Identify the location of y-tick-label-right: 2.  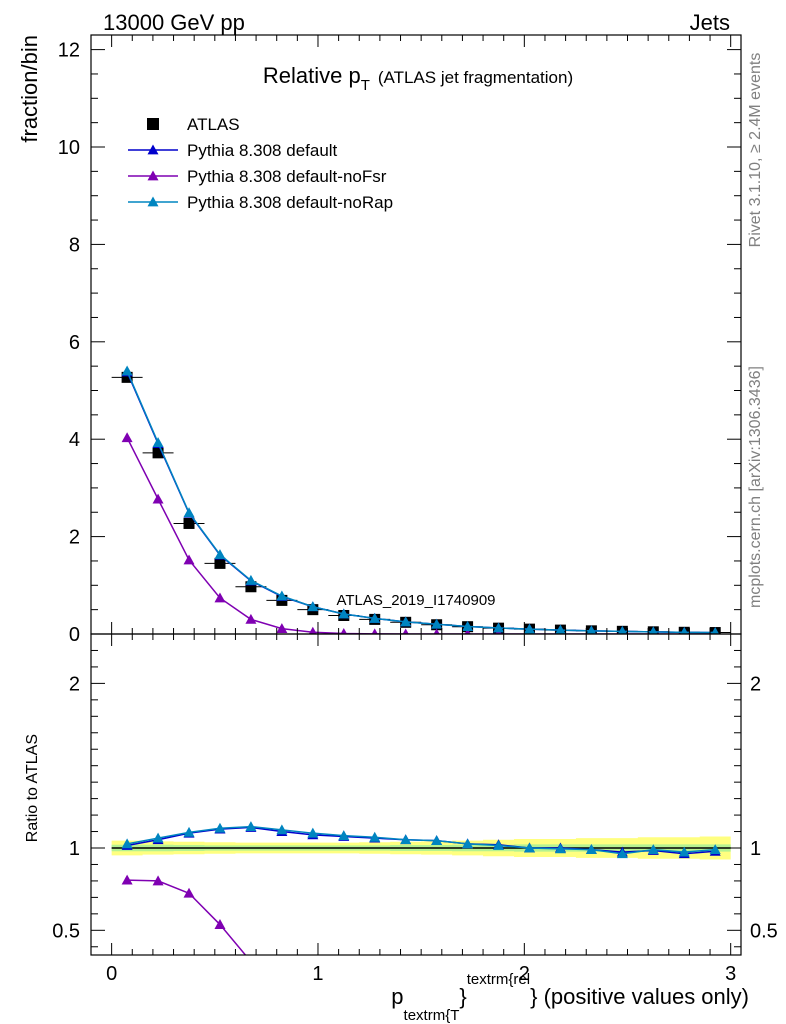
(755, 684).